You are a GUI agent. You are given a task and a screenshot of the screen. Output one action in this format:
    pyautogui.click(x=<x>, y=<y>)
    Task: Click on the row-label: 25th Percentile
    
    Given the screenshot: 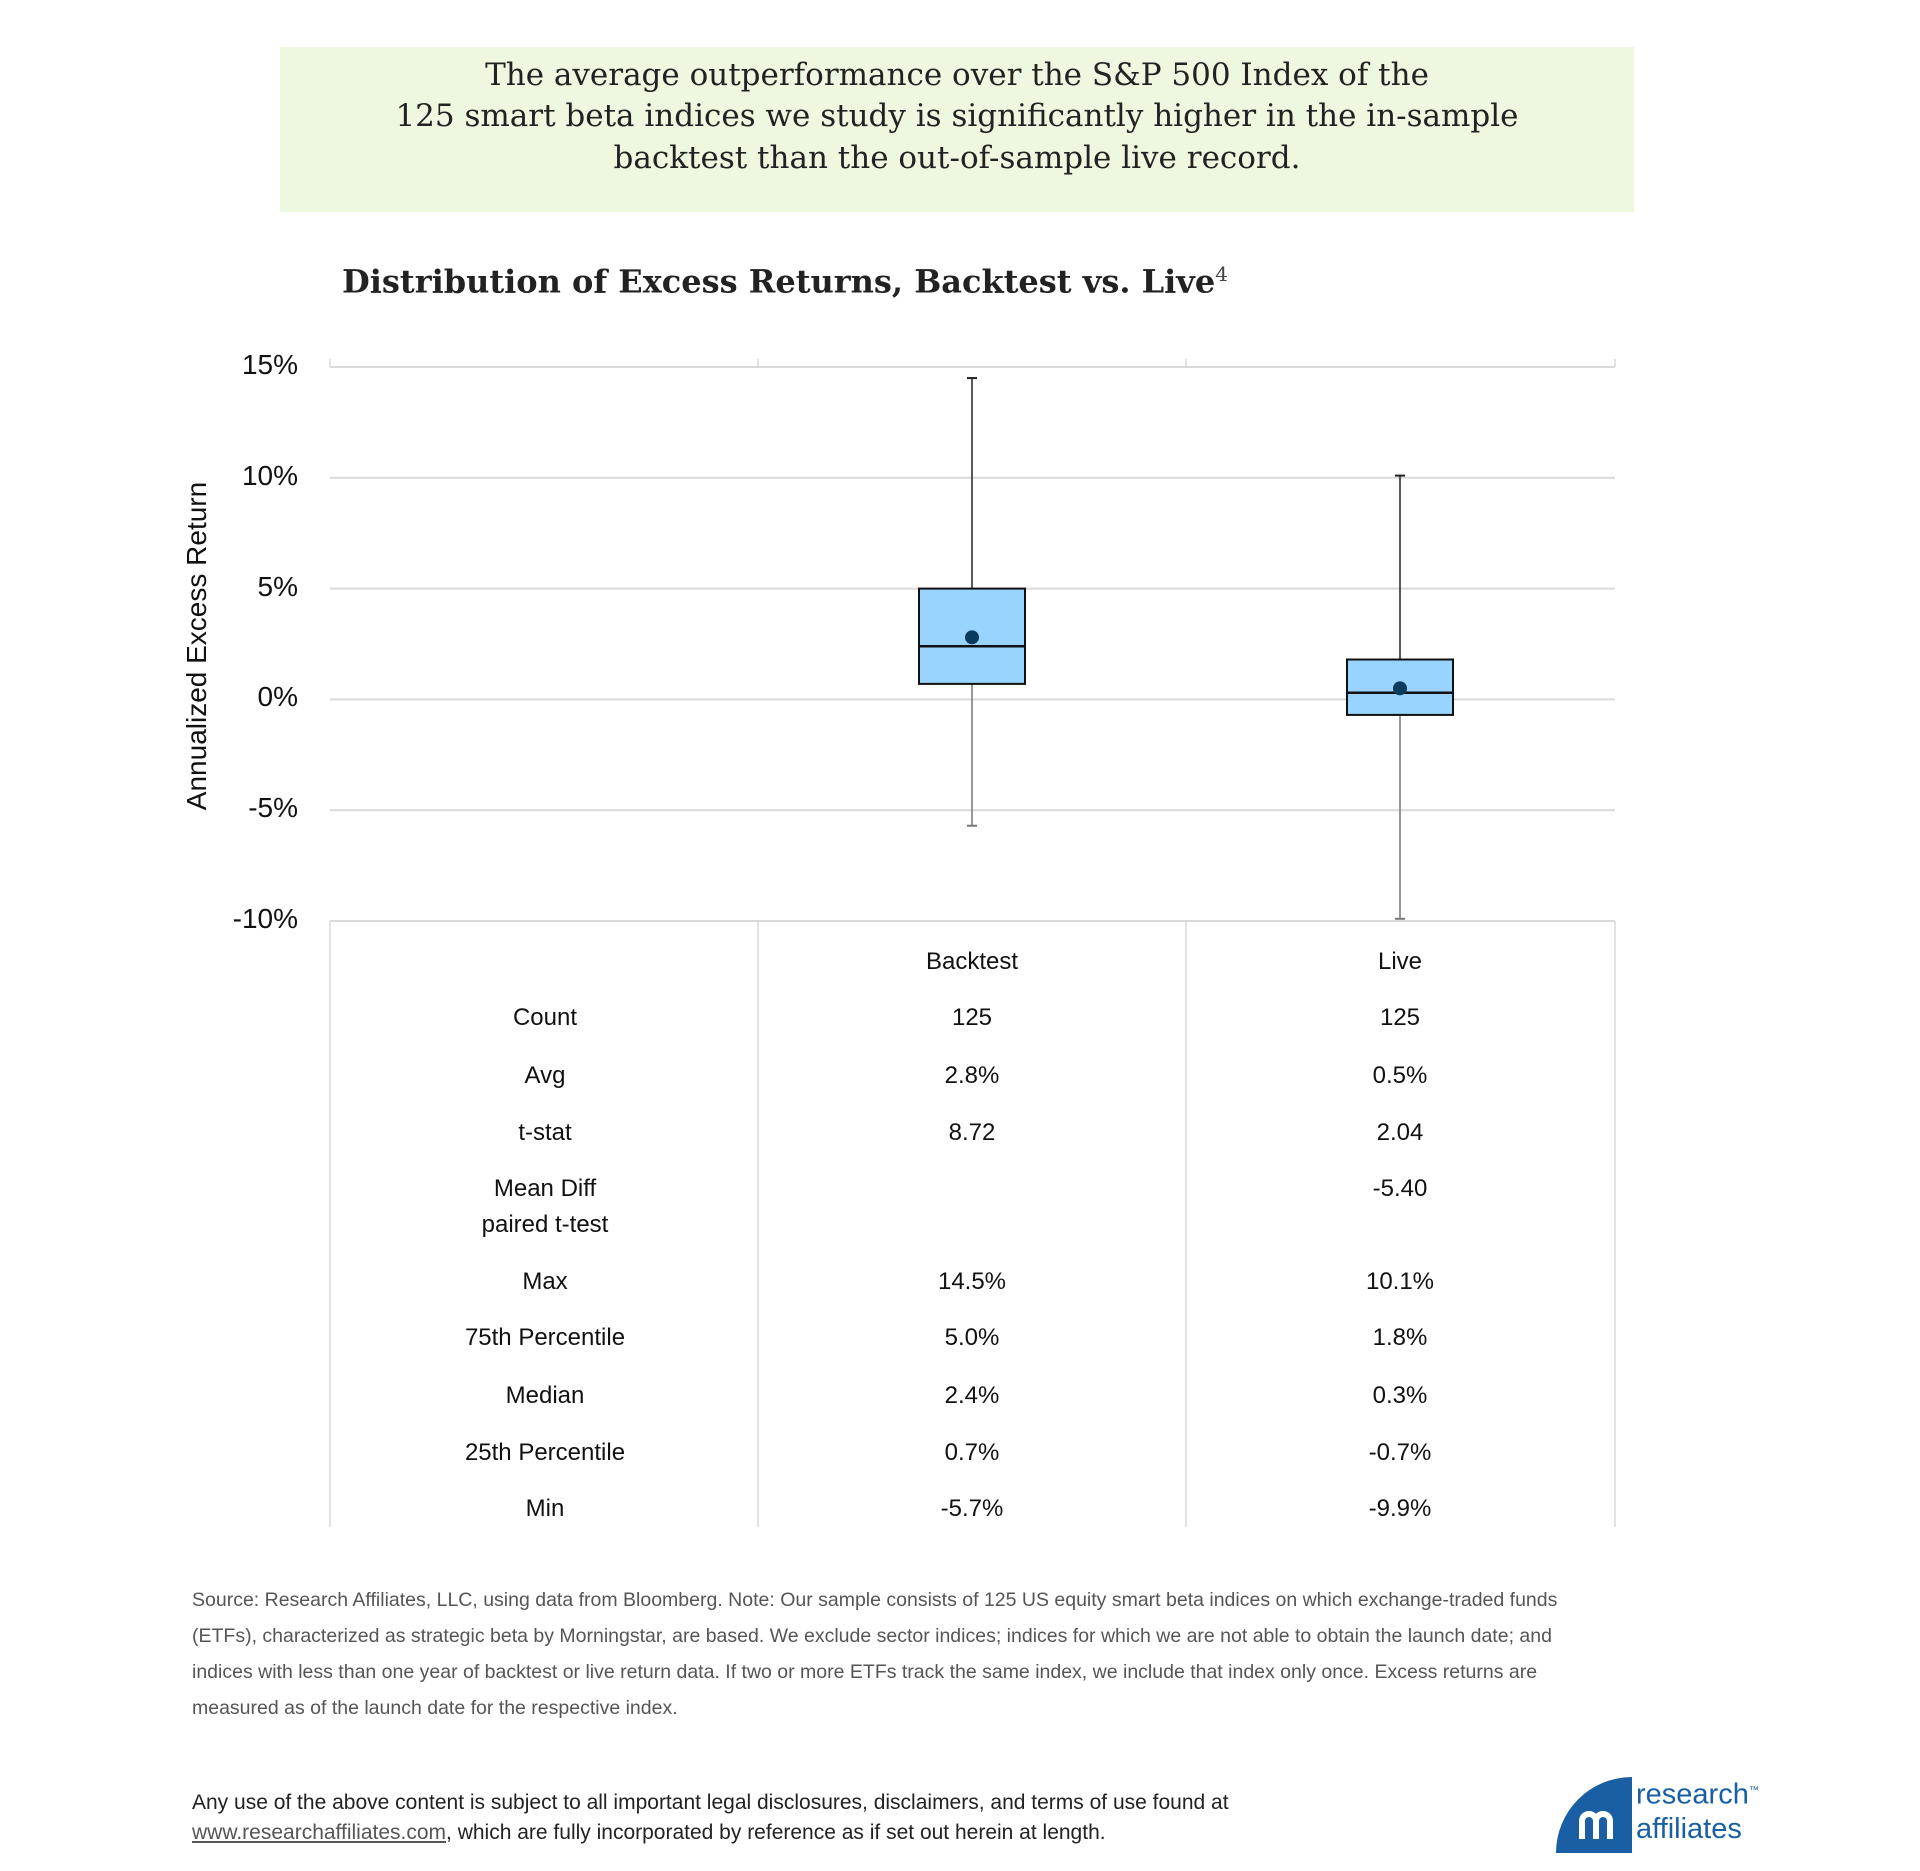 What is the action you would take?
    pyautogui.click(x=545, y=1452)
    